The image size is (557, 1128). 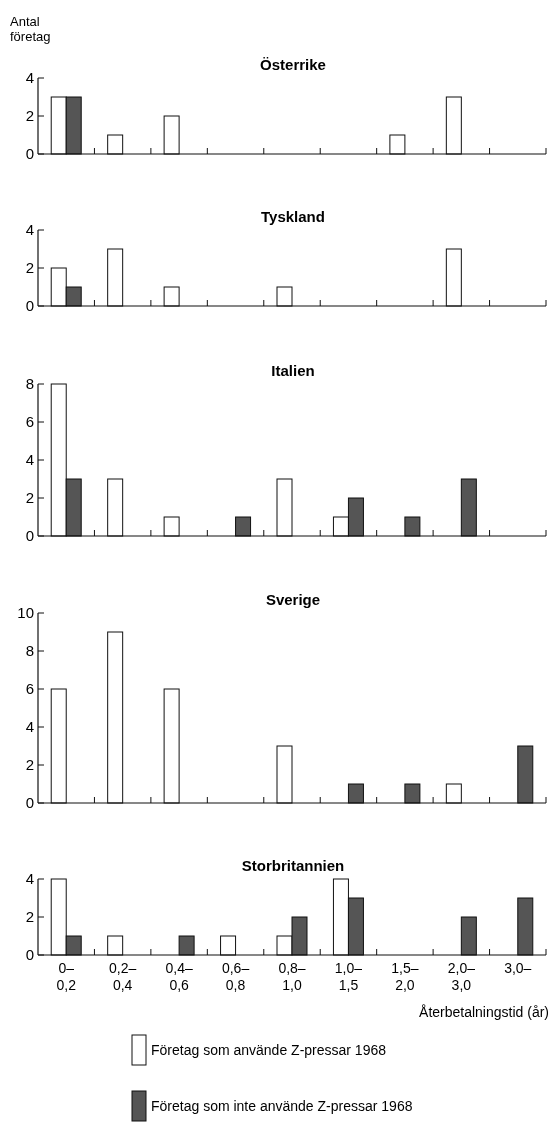 What do you see at coordinates (461, 976) in the screenshot?
I see `x-tick-label: 2,0–3,0` at bounding box center [461, 976].